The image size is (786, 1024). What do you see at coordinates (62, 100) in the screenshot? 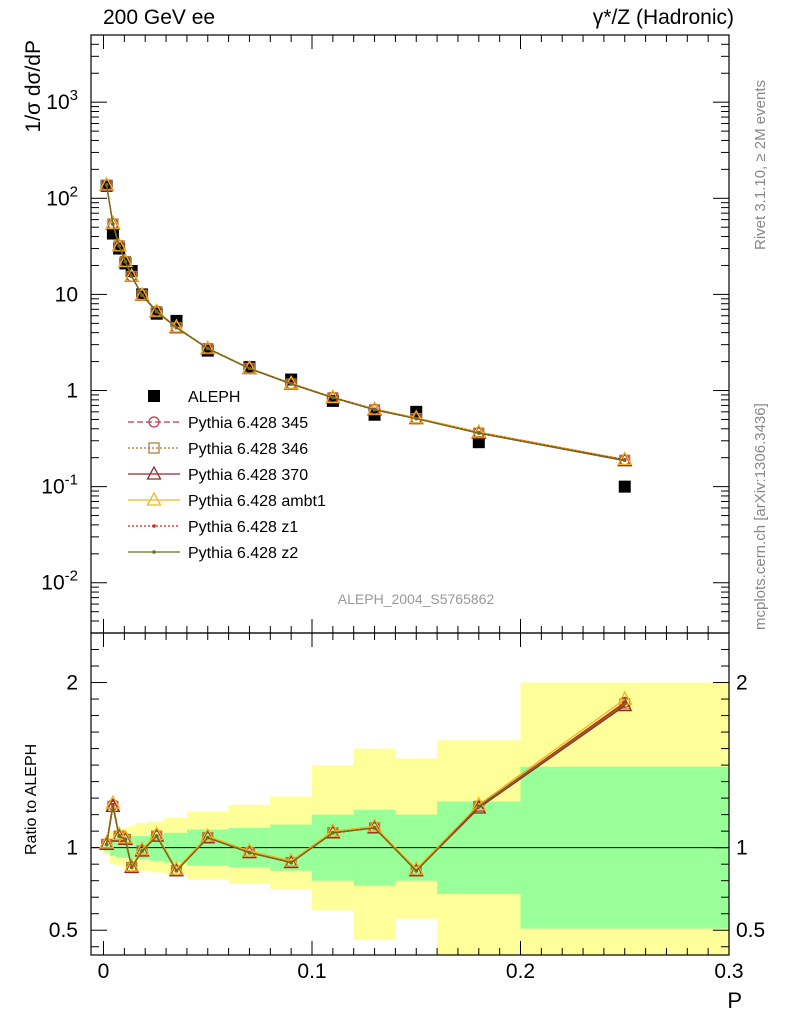
I see `y-tick-label: 10³` at bounding box center [62, 100].